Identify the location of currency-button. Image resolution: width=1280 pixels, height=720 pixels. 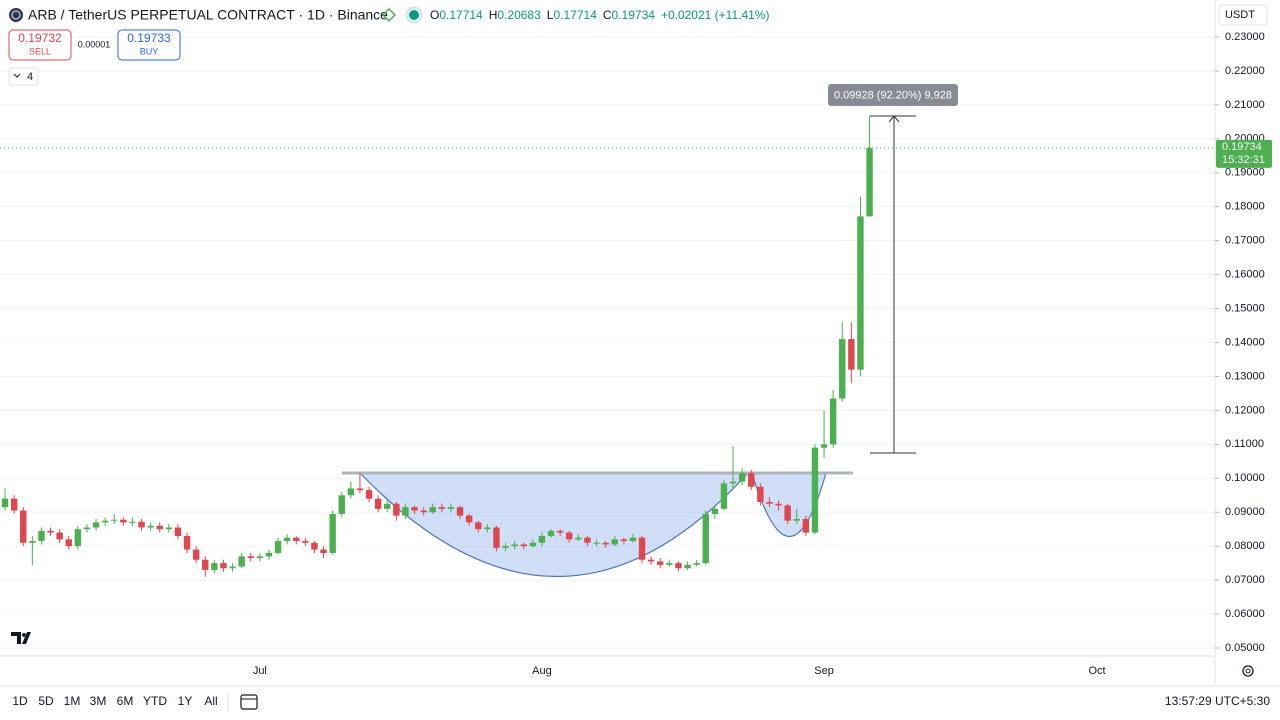
(1243, 15).